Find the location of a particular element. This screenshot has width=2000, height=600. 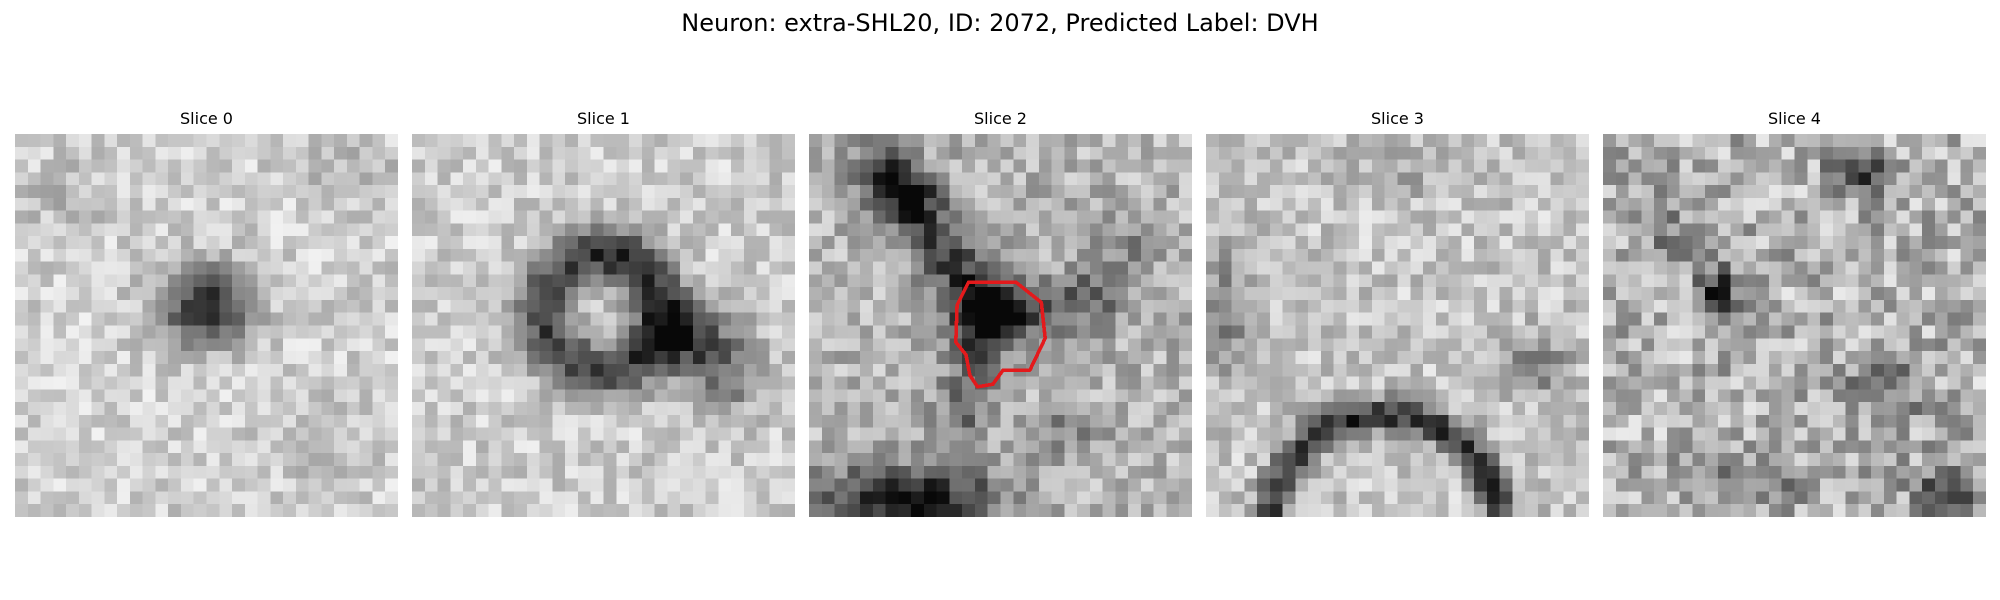

slice-panel-4: Slice 4 is located at coordinates (1794, 312).